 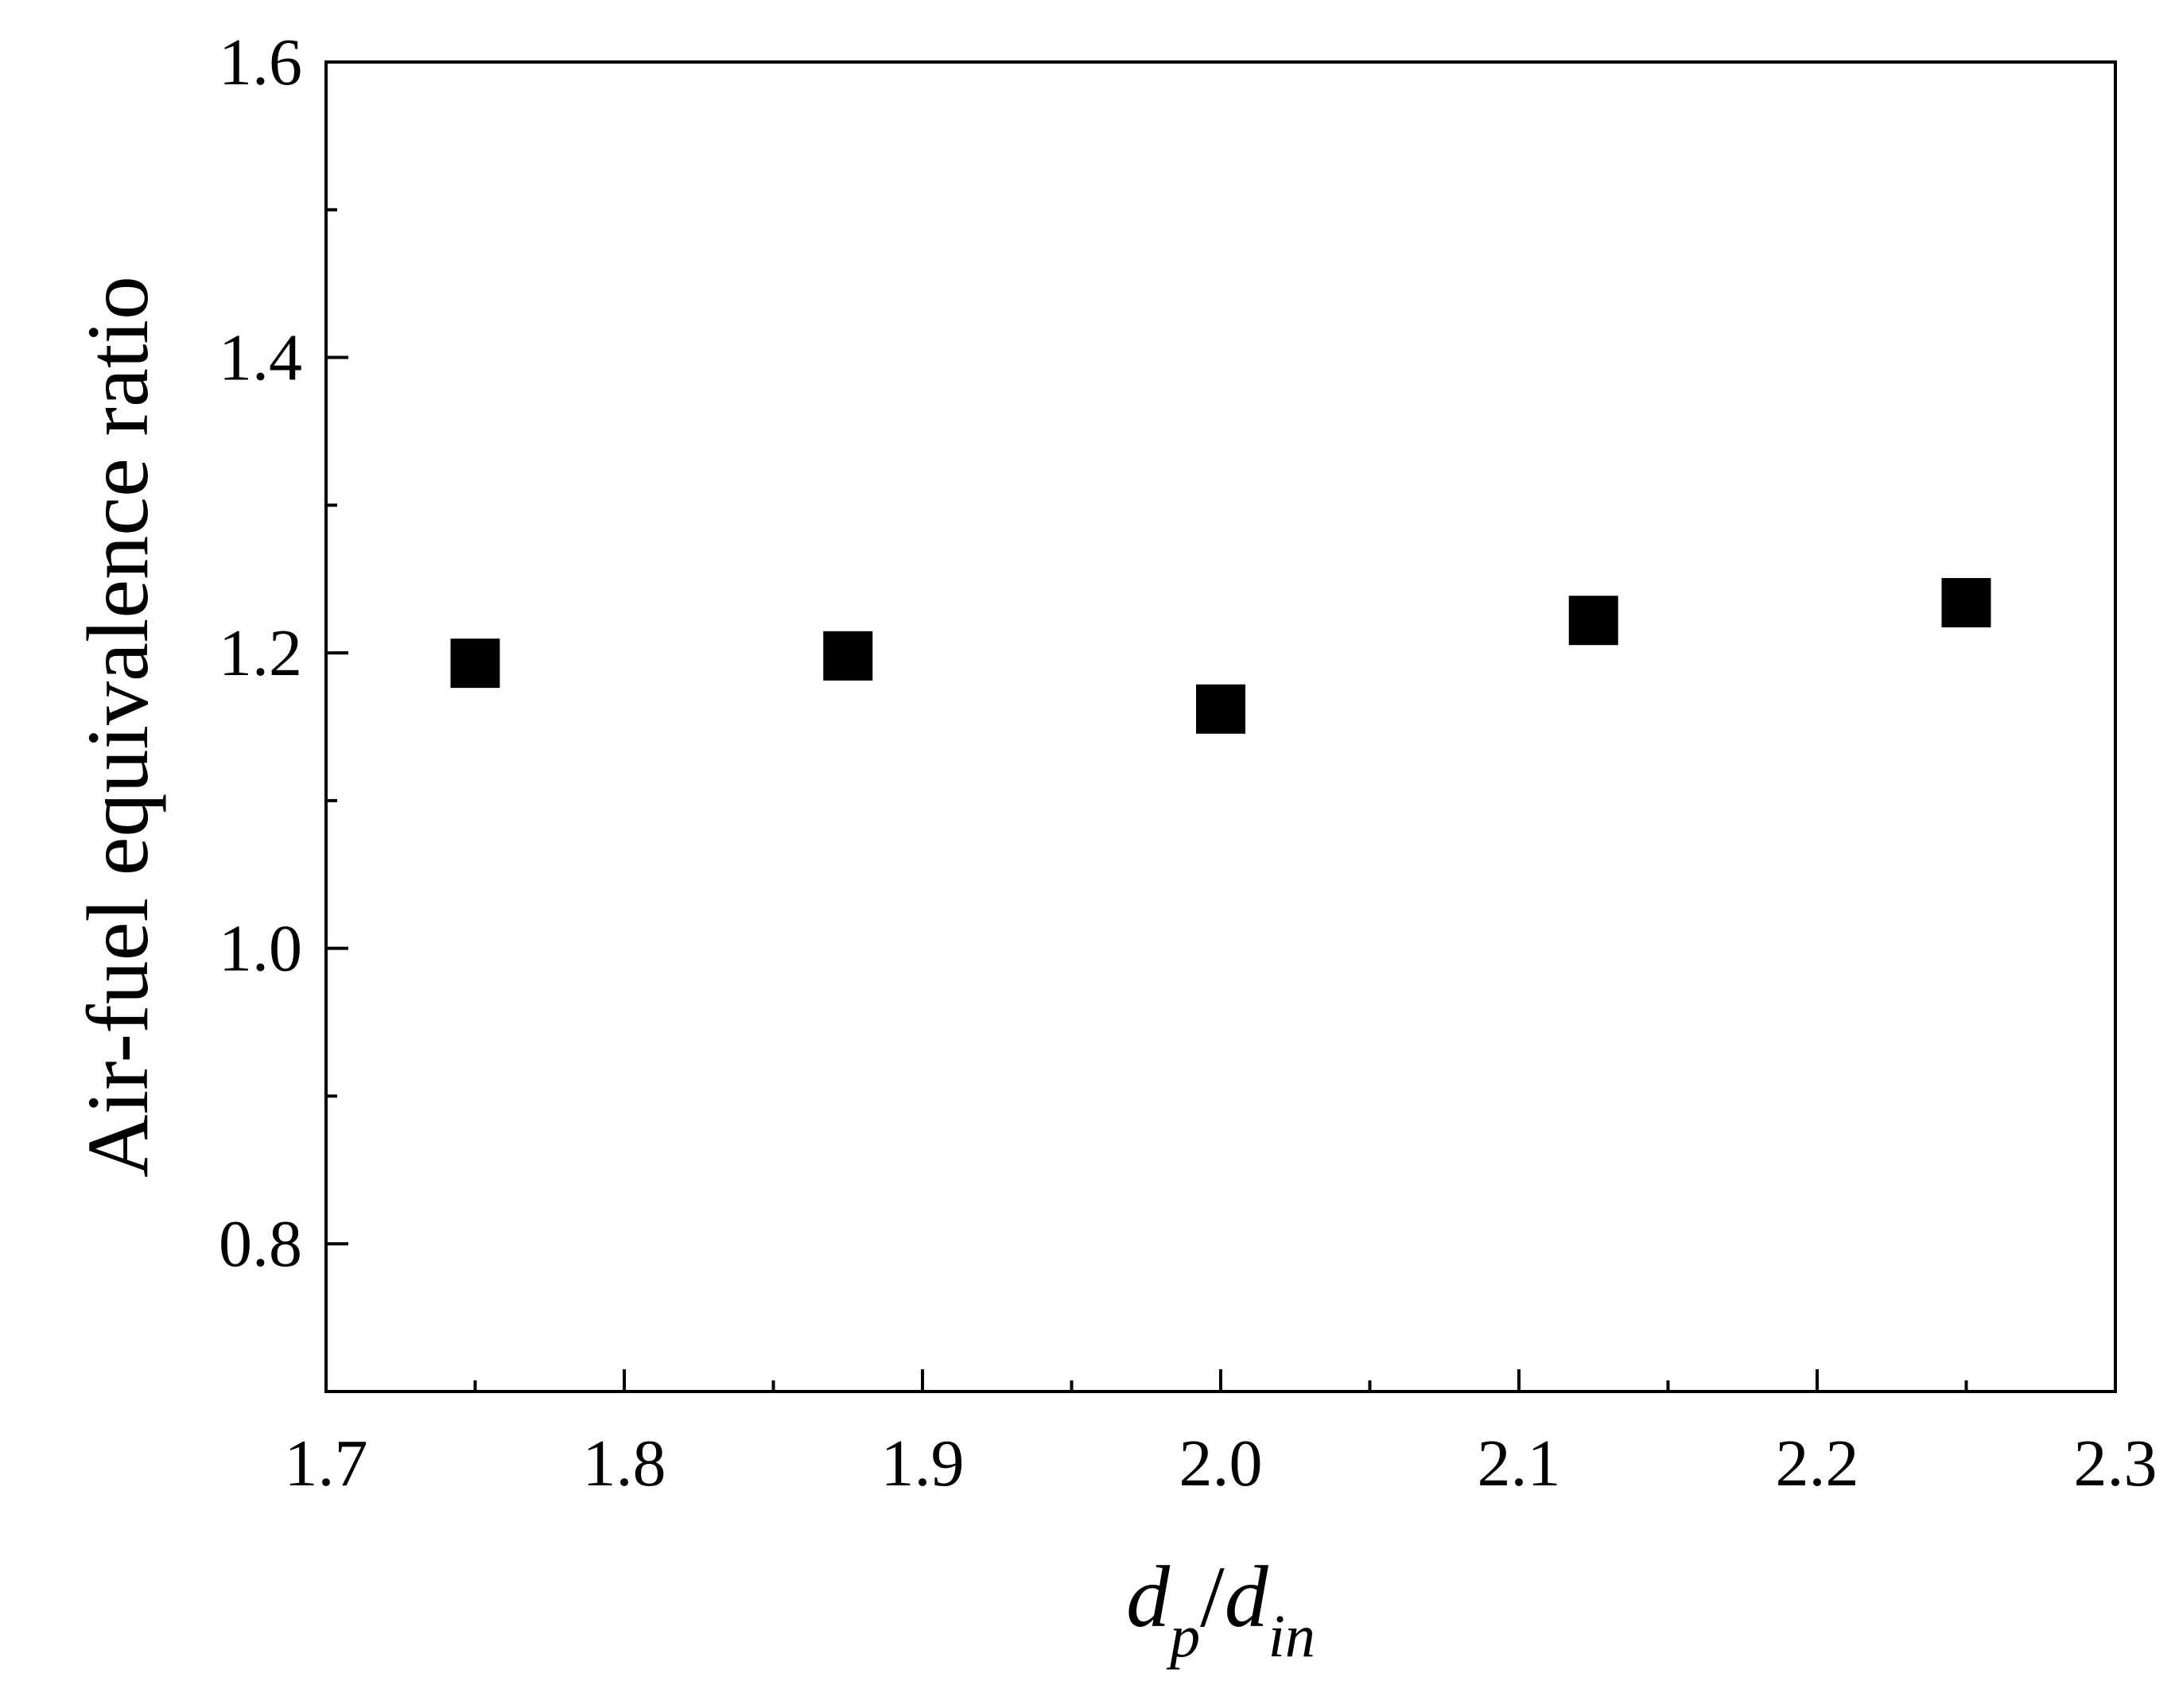 I want to click on x-axis-label-slash: /, so click(x=1212, y=1597).